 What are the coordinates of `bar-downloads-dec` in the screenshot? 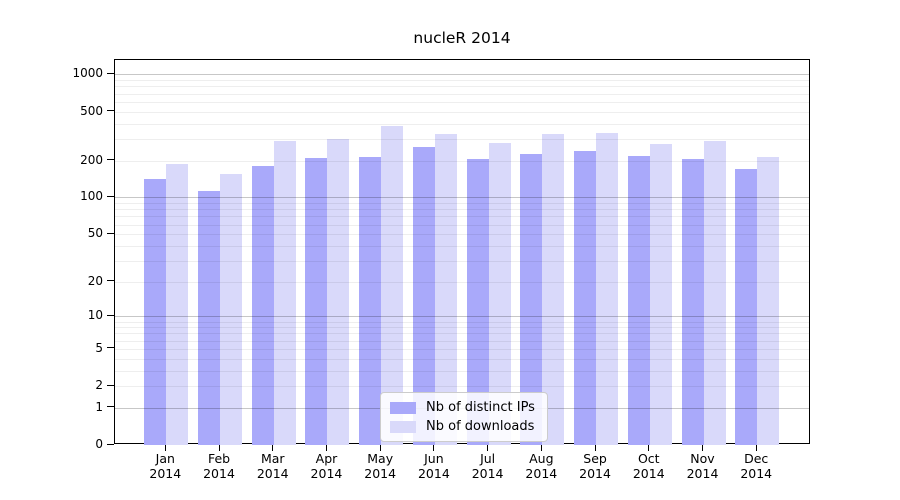 It's located at (768, 301).